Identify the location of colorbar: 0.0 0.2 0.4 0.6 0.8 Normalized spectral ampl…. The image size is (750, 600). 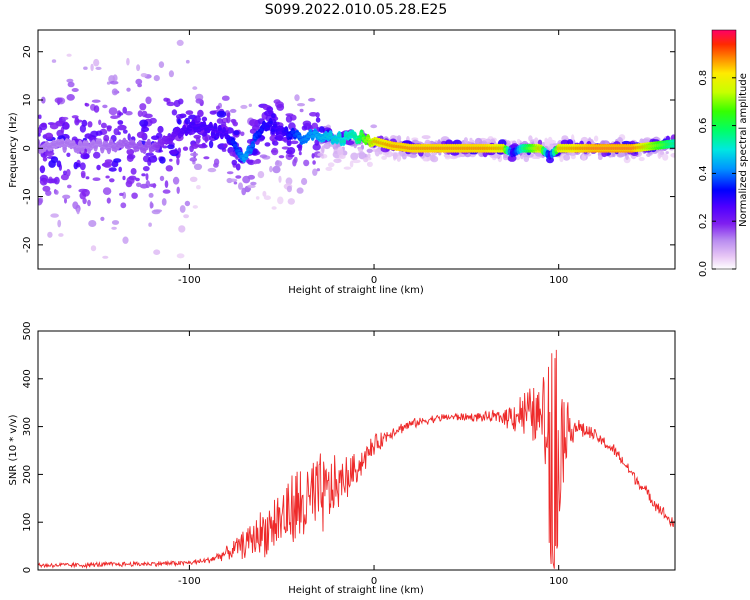
(723, 153).